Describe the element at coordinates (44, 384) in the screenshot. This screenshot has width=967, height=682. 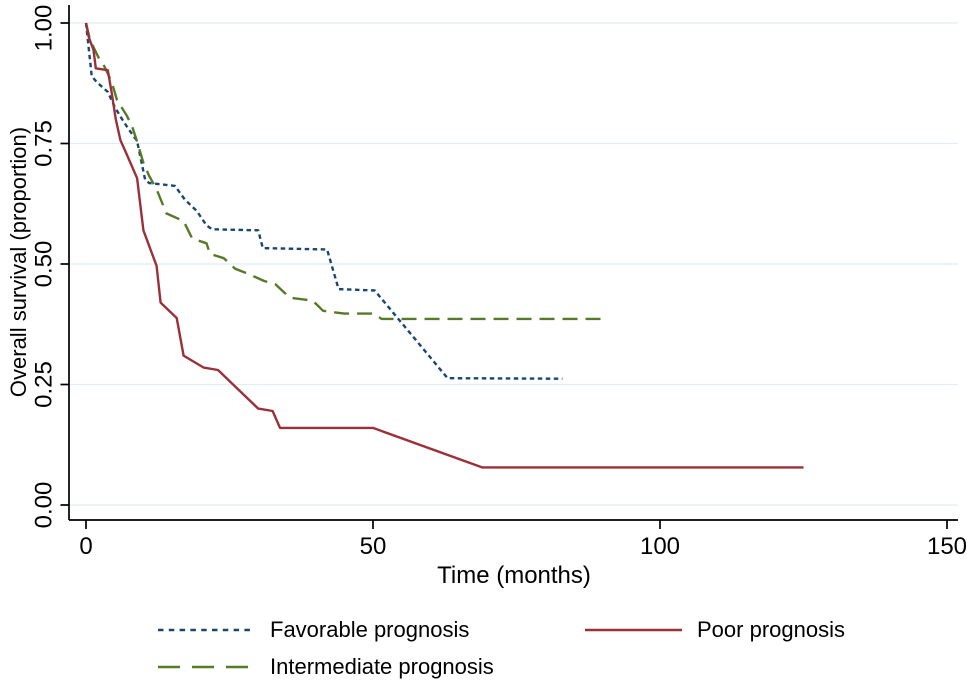
I see `y-tick-label: 0.25` at that location.